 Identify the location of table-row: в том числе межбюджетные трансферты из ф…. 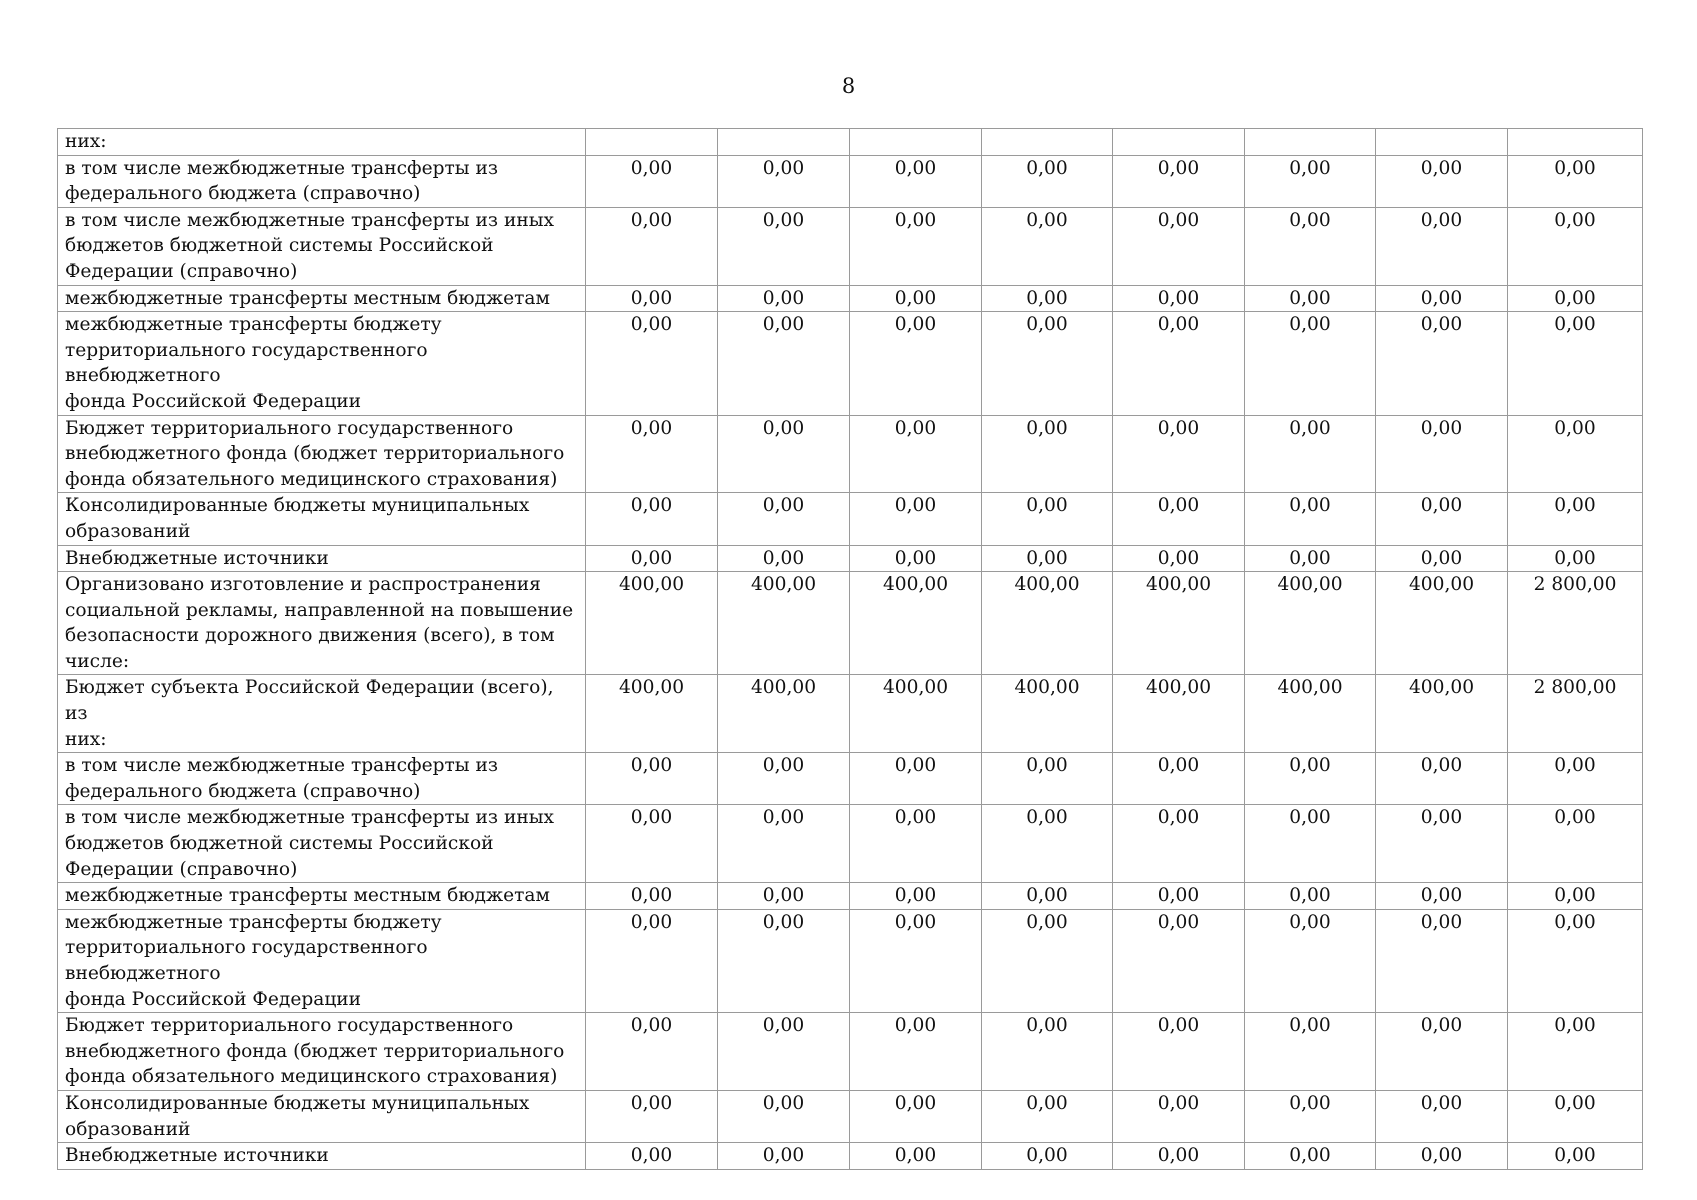
(850, 181).